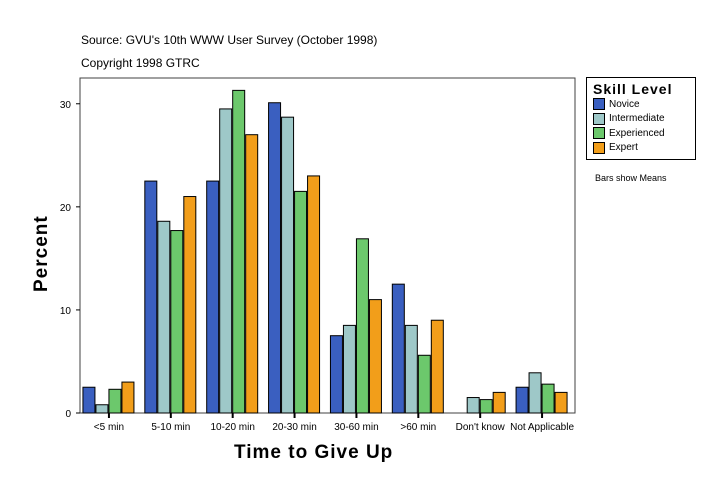  What do you see at coordinates (644, 148) in the screenshot?
I see `legend-item: Expert` at bounding box center [644, 148].